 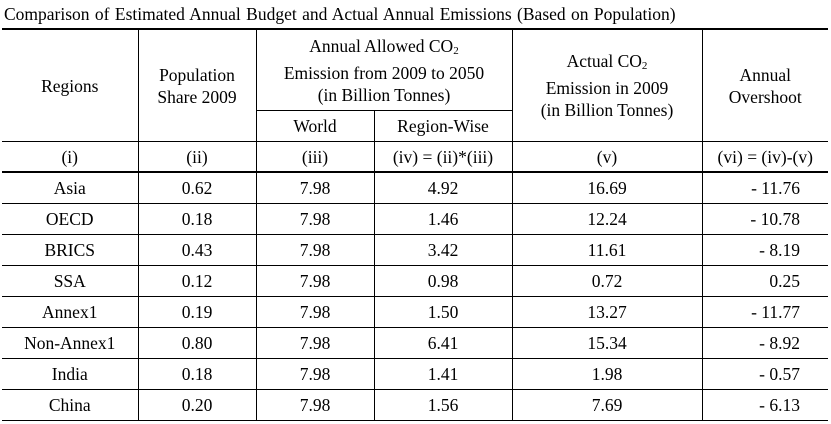 I want to click on table-row: India 0.18 7.98 1.41 1.98 - 0.57, so click(x=415, y=374).